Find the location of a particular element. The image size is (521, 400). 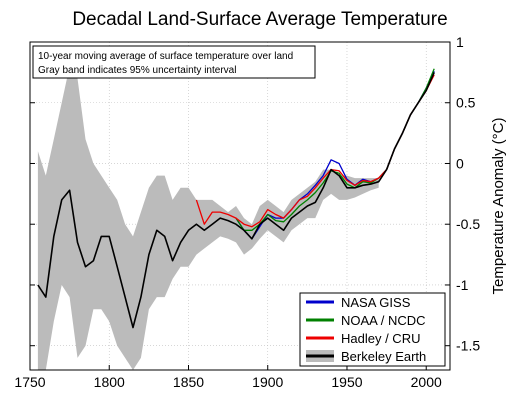

x-tick-label: 2000 is located at coordinates (426, 382).